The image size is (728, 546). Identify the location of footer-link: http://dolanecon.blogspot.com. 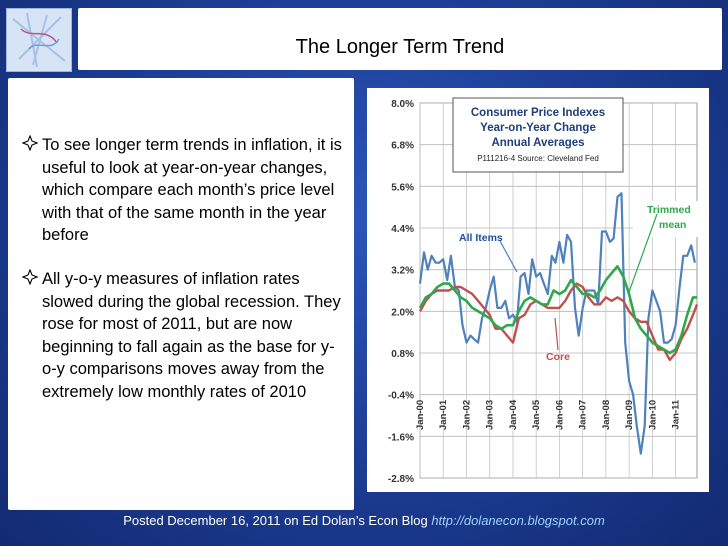
(518, 520).